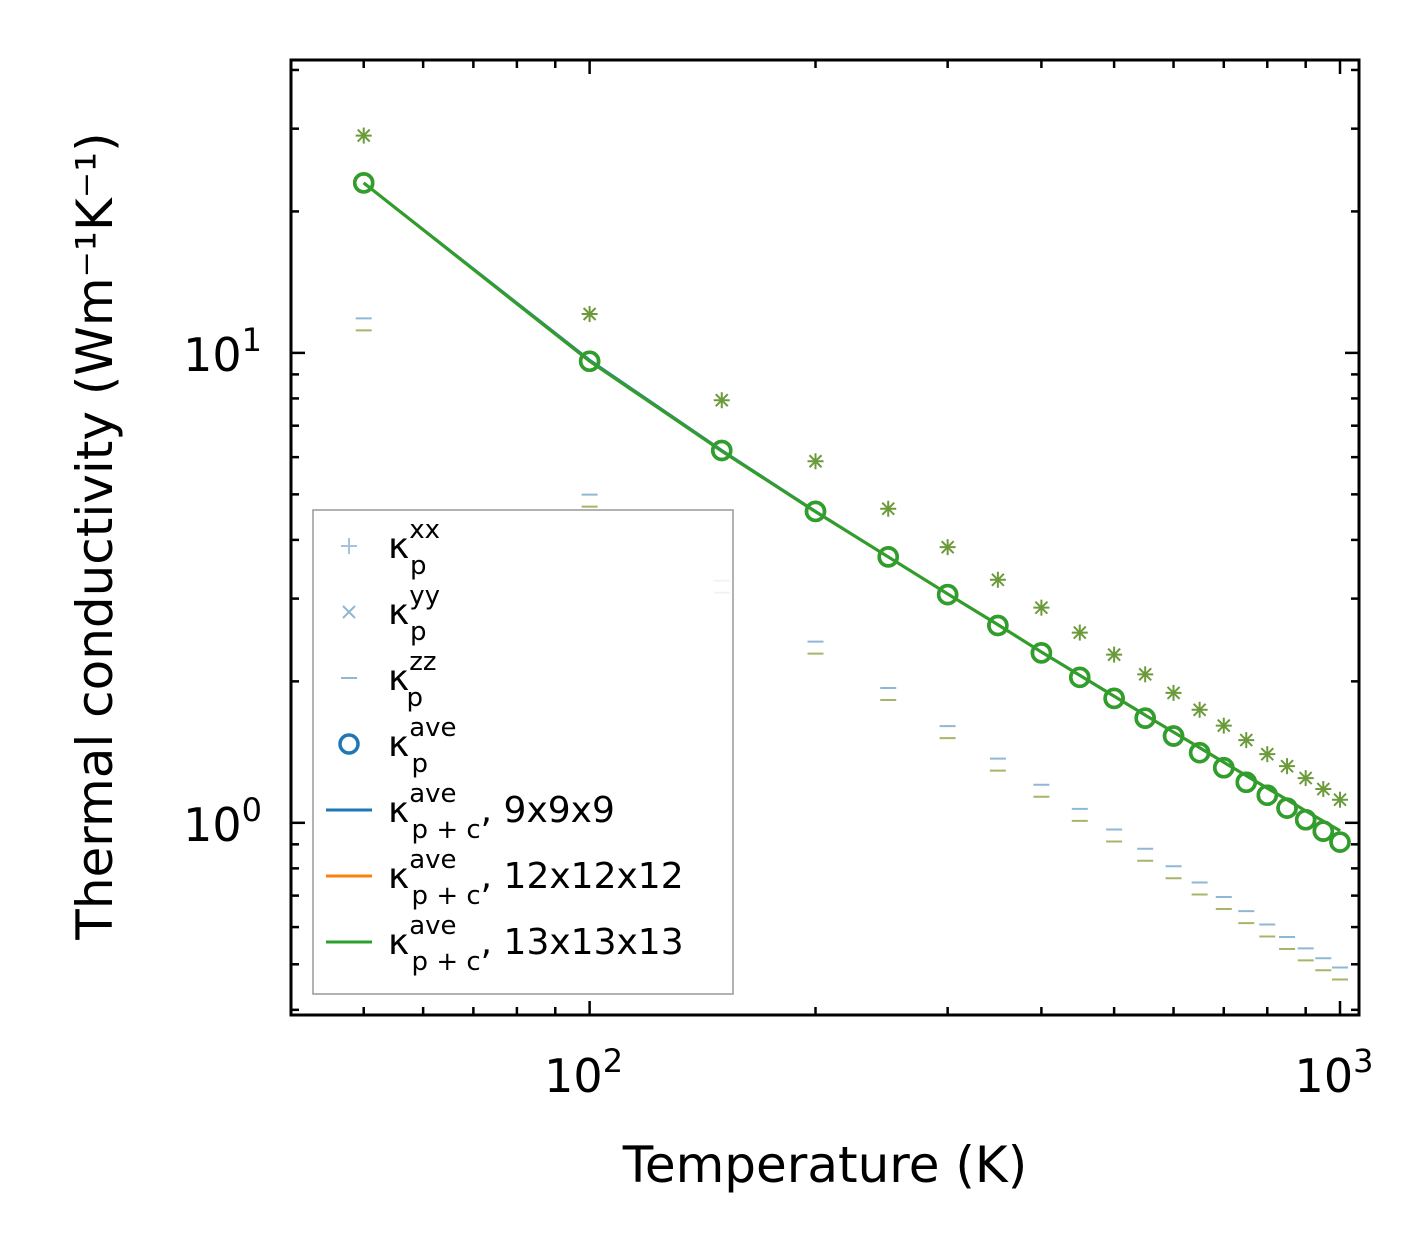 The image size is (1421, 1254). I want to click on legend-label: κave p + c, 13x13x13, so click(536, 944).